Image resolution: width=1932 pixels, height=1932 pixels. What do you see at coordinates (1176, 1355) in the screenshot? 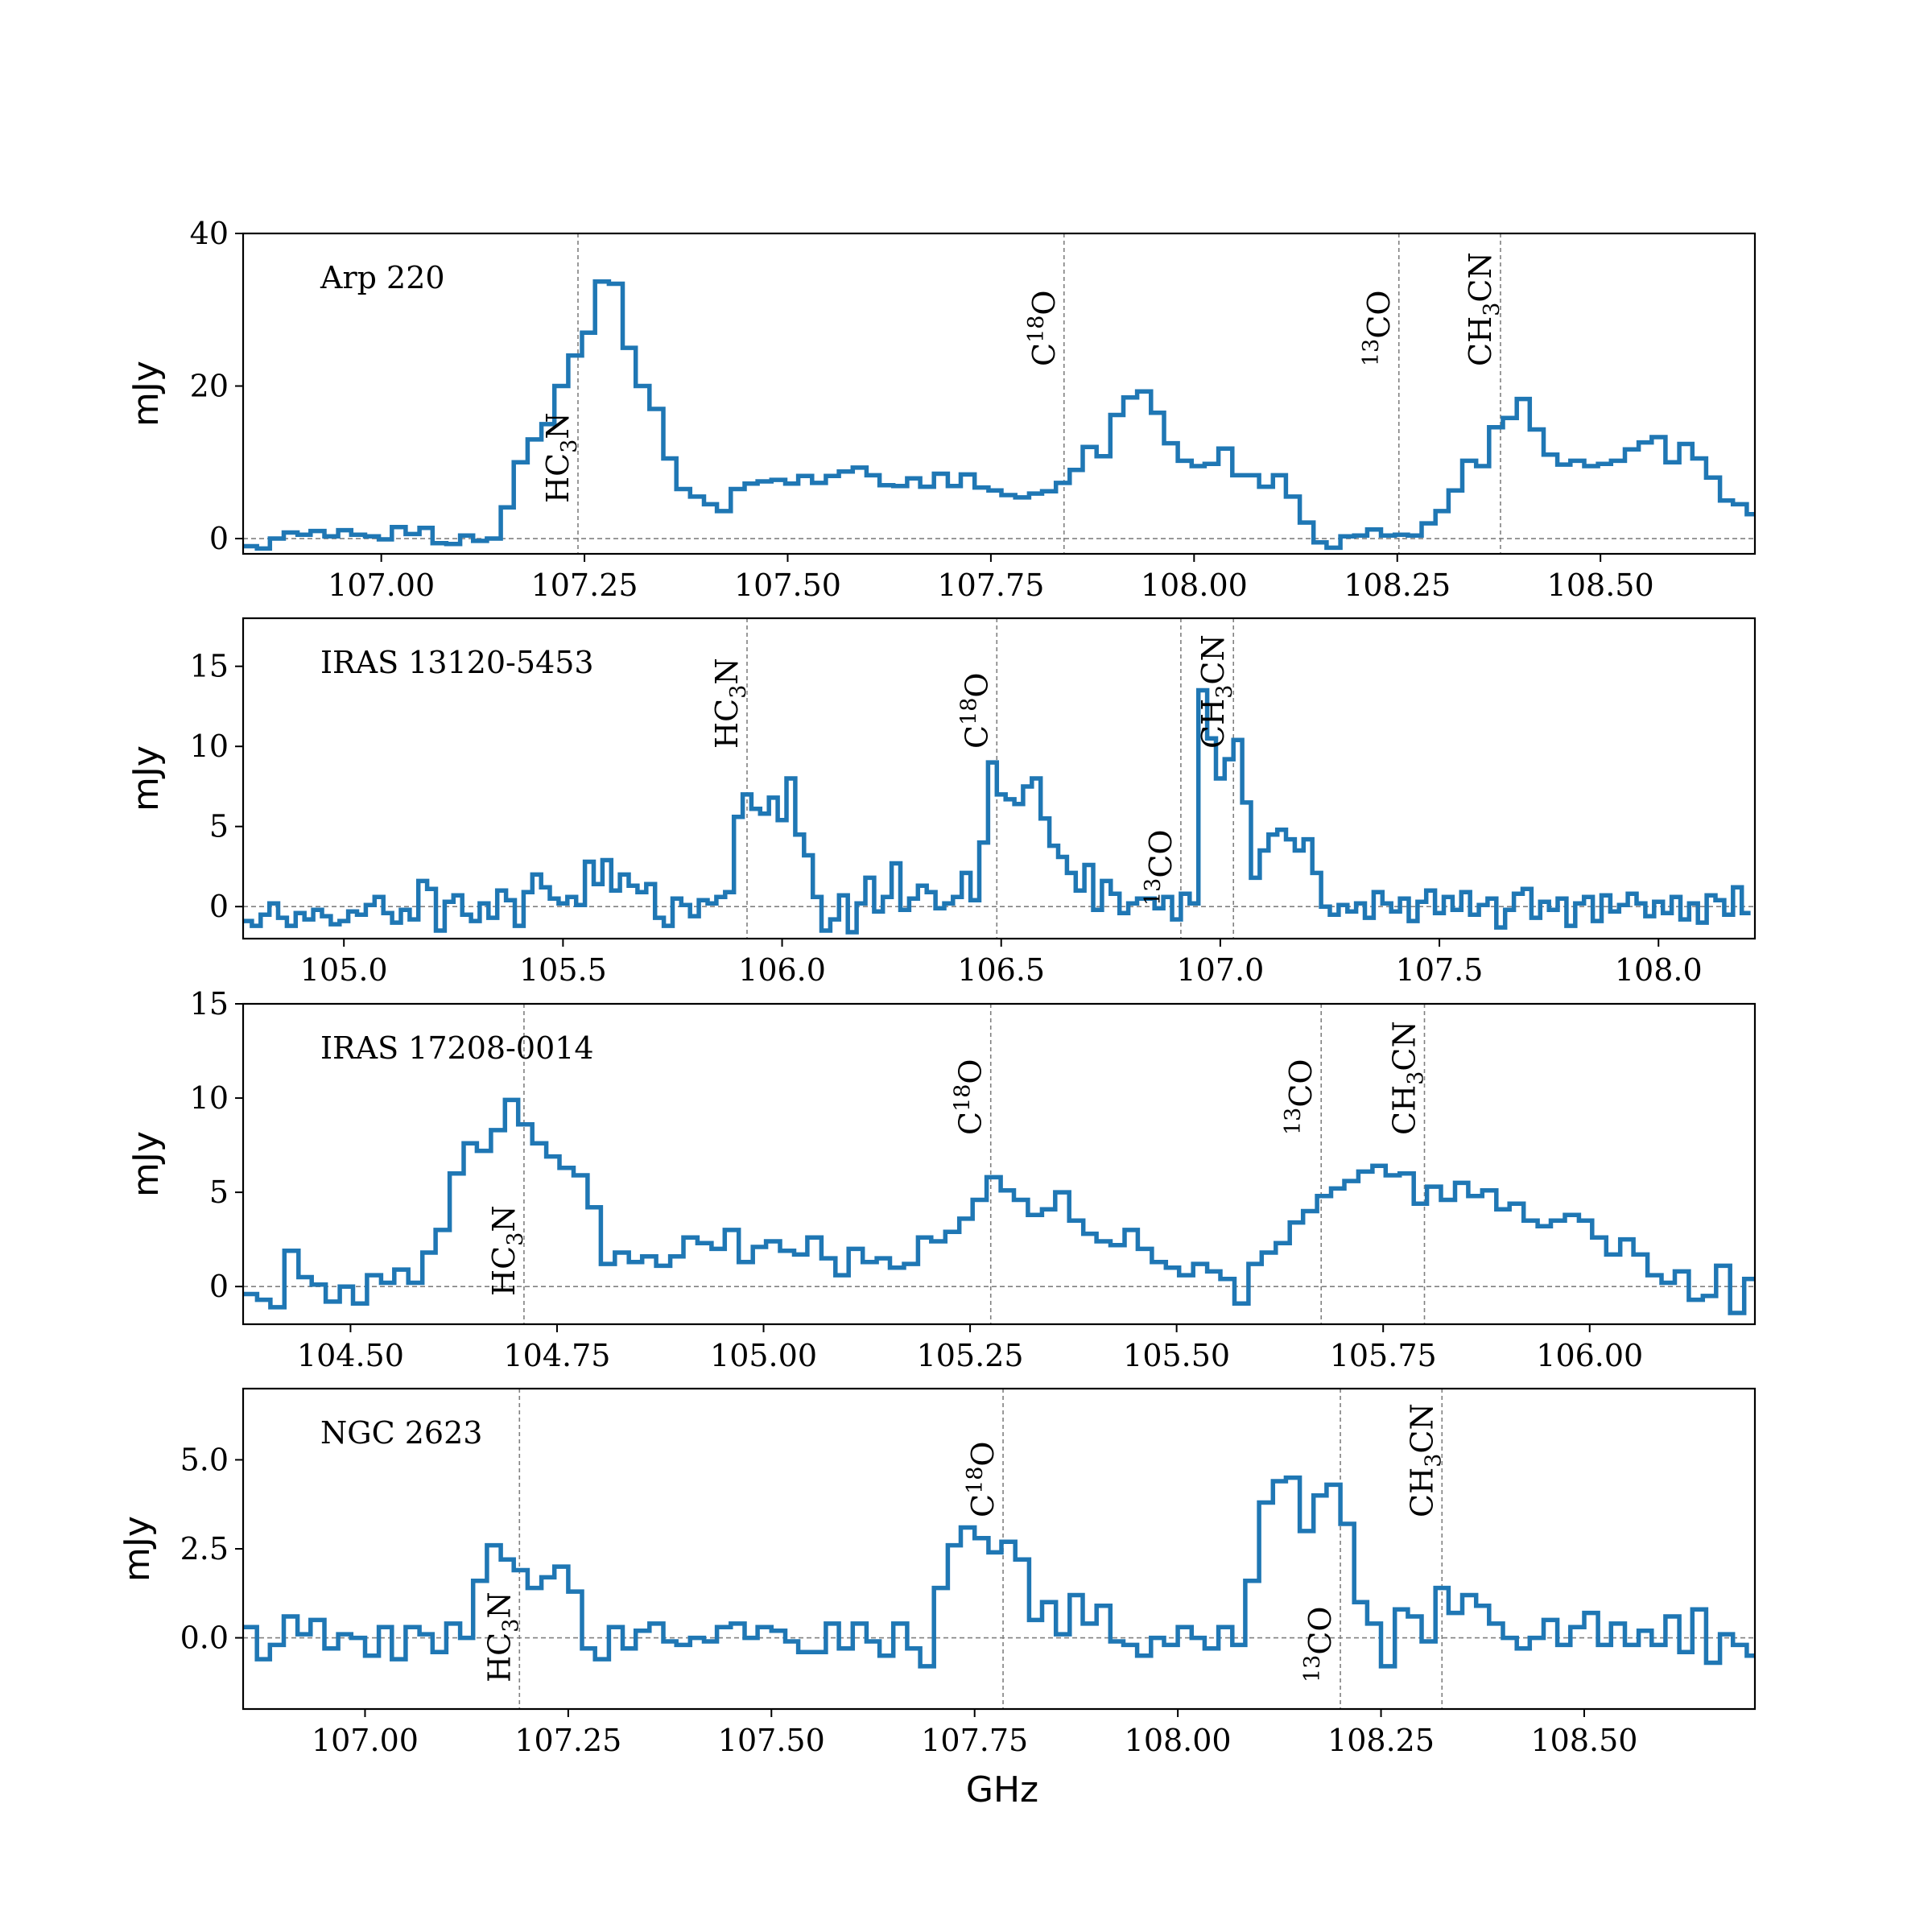
I see `x-tick-label: 105.50` at bounding box center [1176, 1355].